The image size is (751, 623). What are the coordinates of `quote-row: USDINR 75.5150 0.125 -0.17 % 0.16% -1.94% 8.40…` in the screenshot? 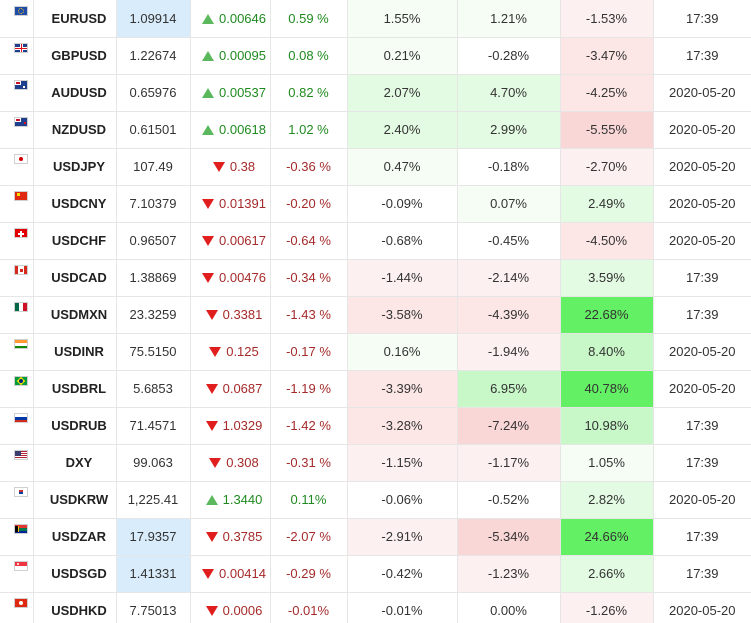 It's located at (375, 351).